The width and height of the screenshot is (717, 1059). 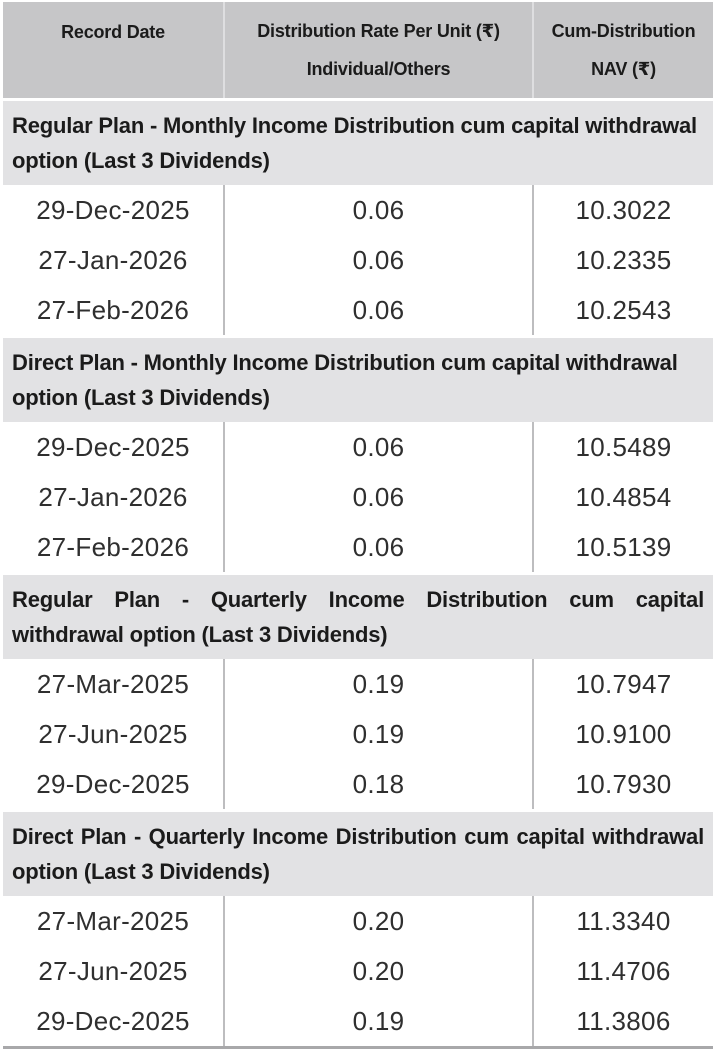 I want to click on individual-others-label: Individual/Others, so click(x=378, y=68).